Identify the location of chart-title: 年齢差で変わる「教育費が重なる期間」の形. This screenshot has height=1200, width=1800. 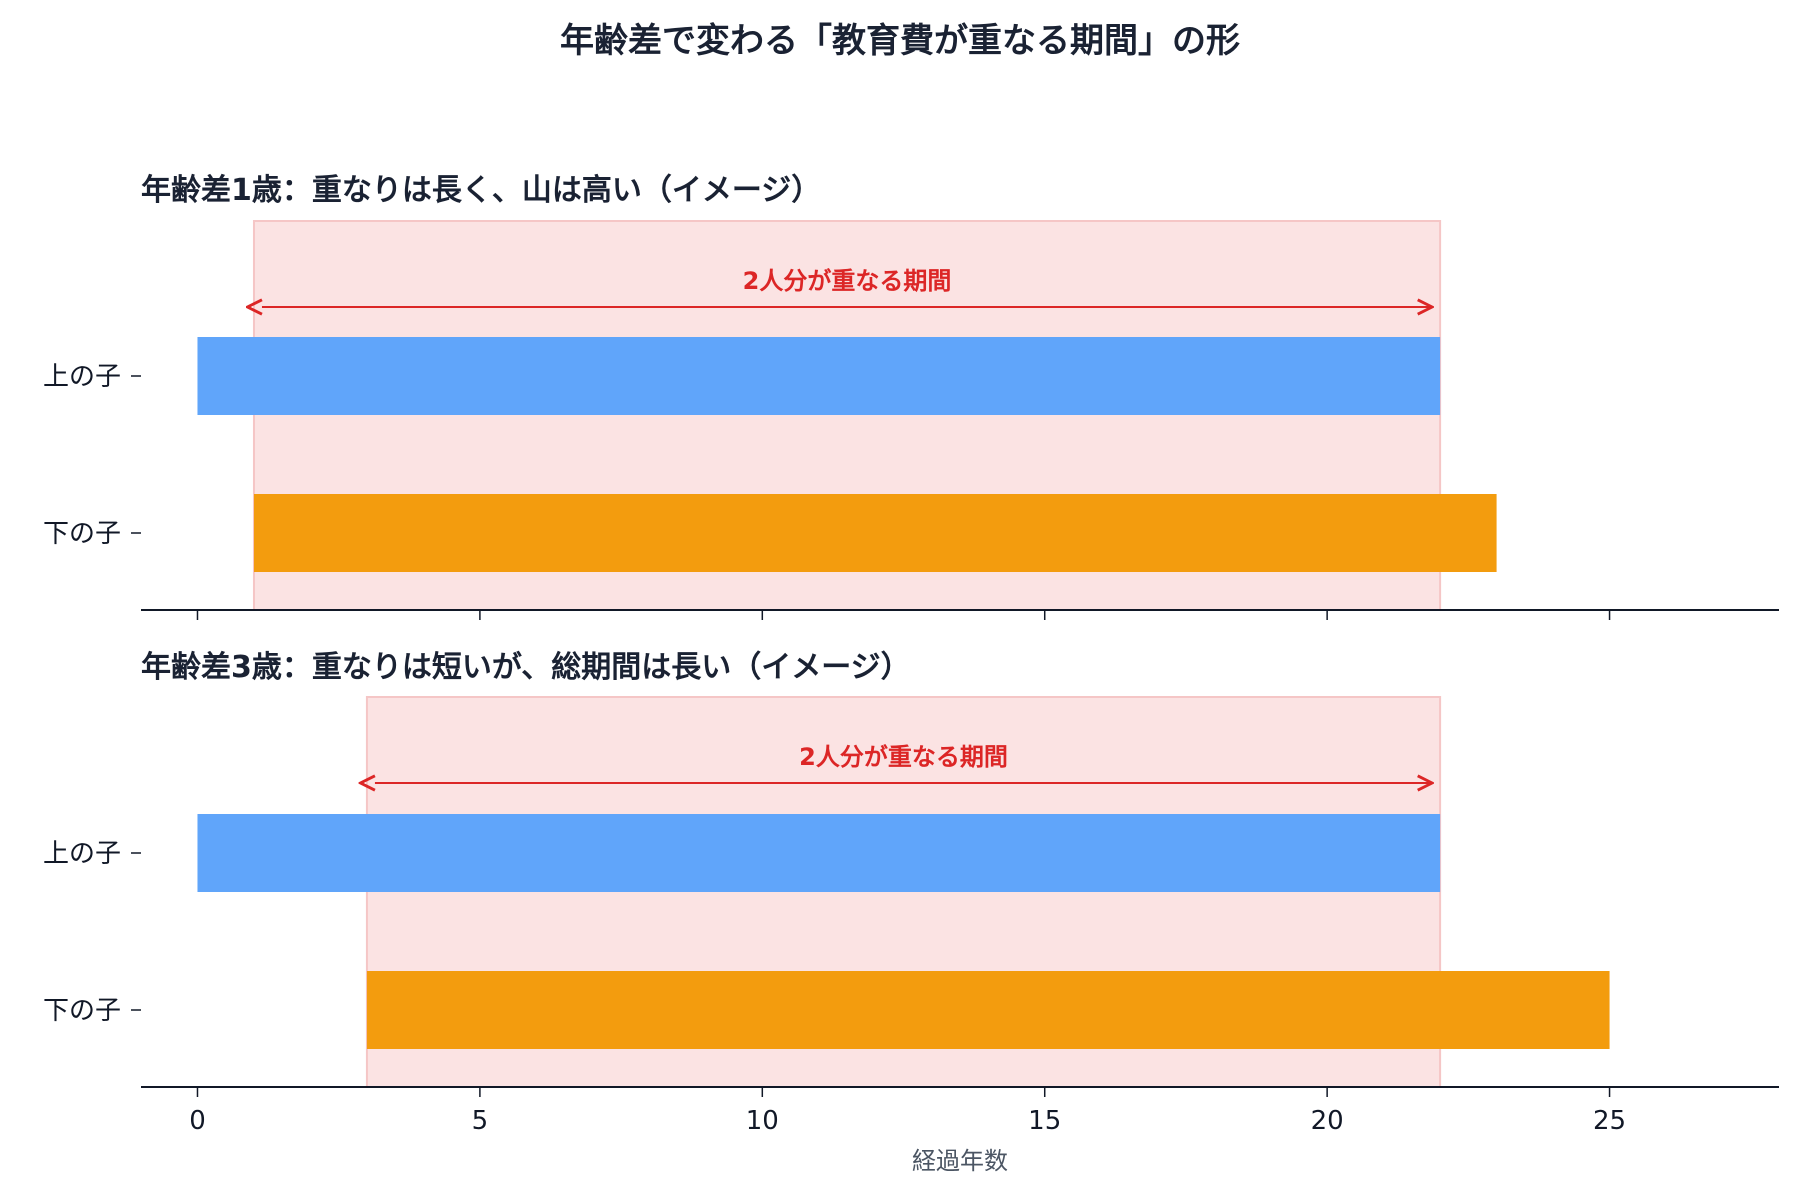
(900, 41).